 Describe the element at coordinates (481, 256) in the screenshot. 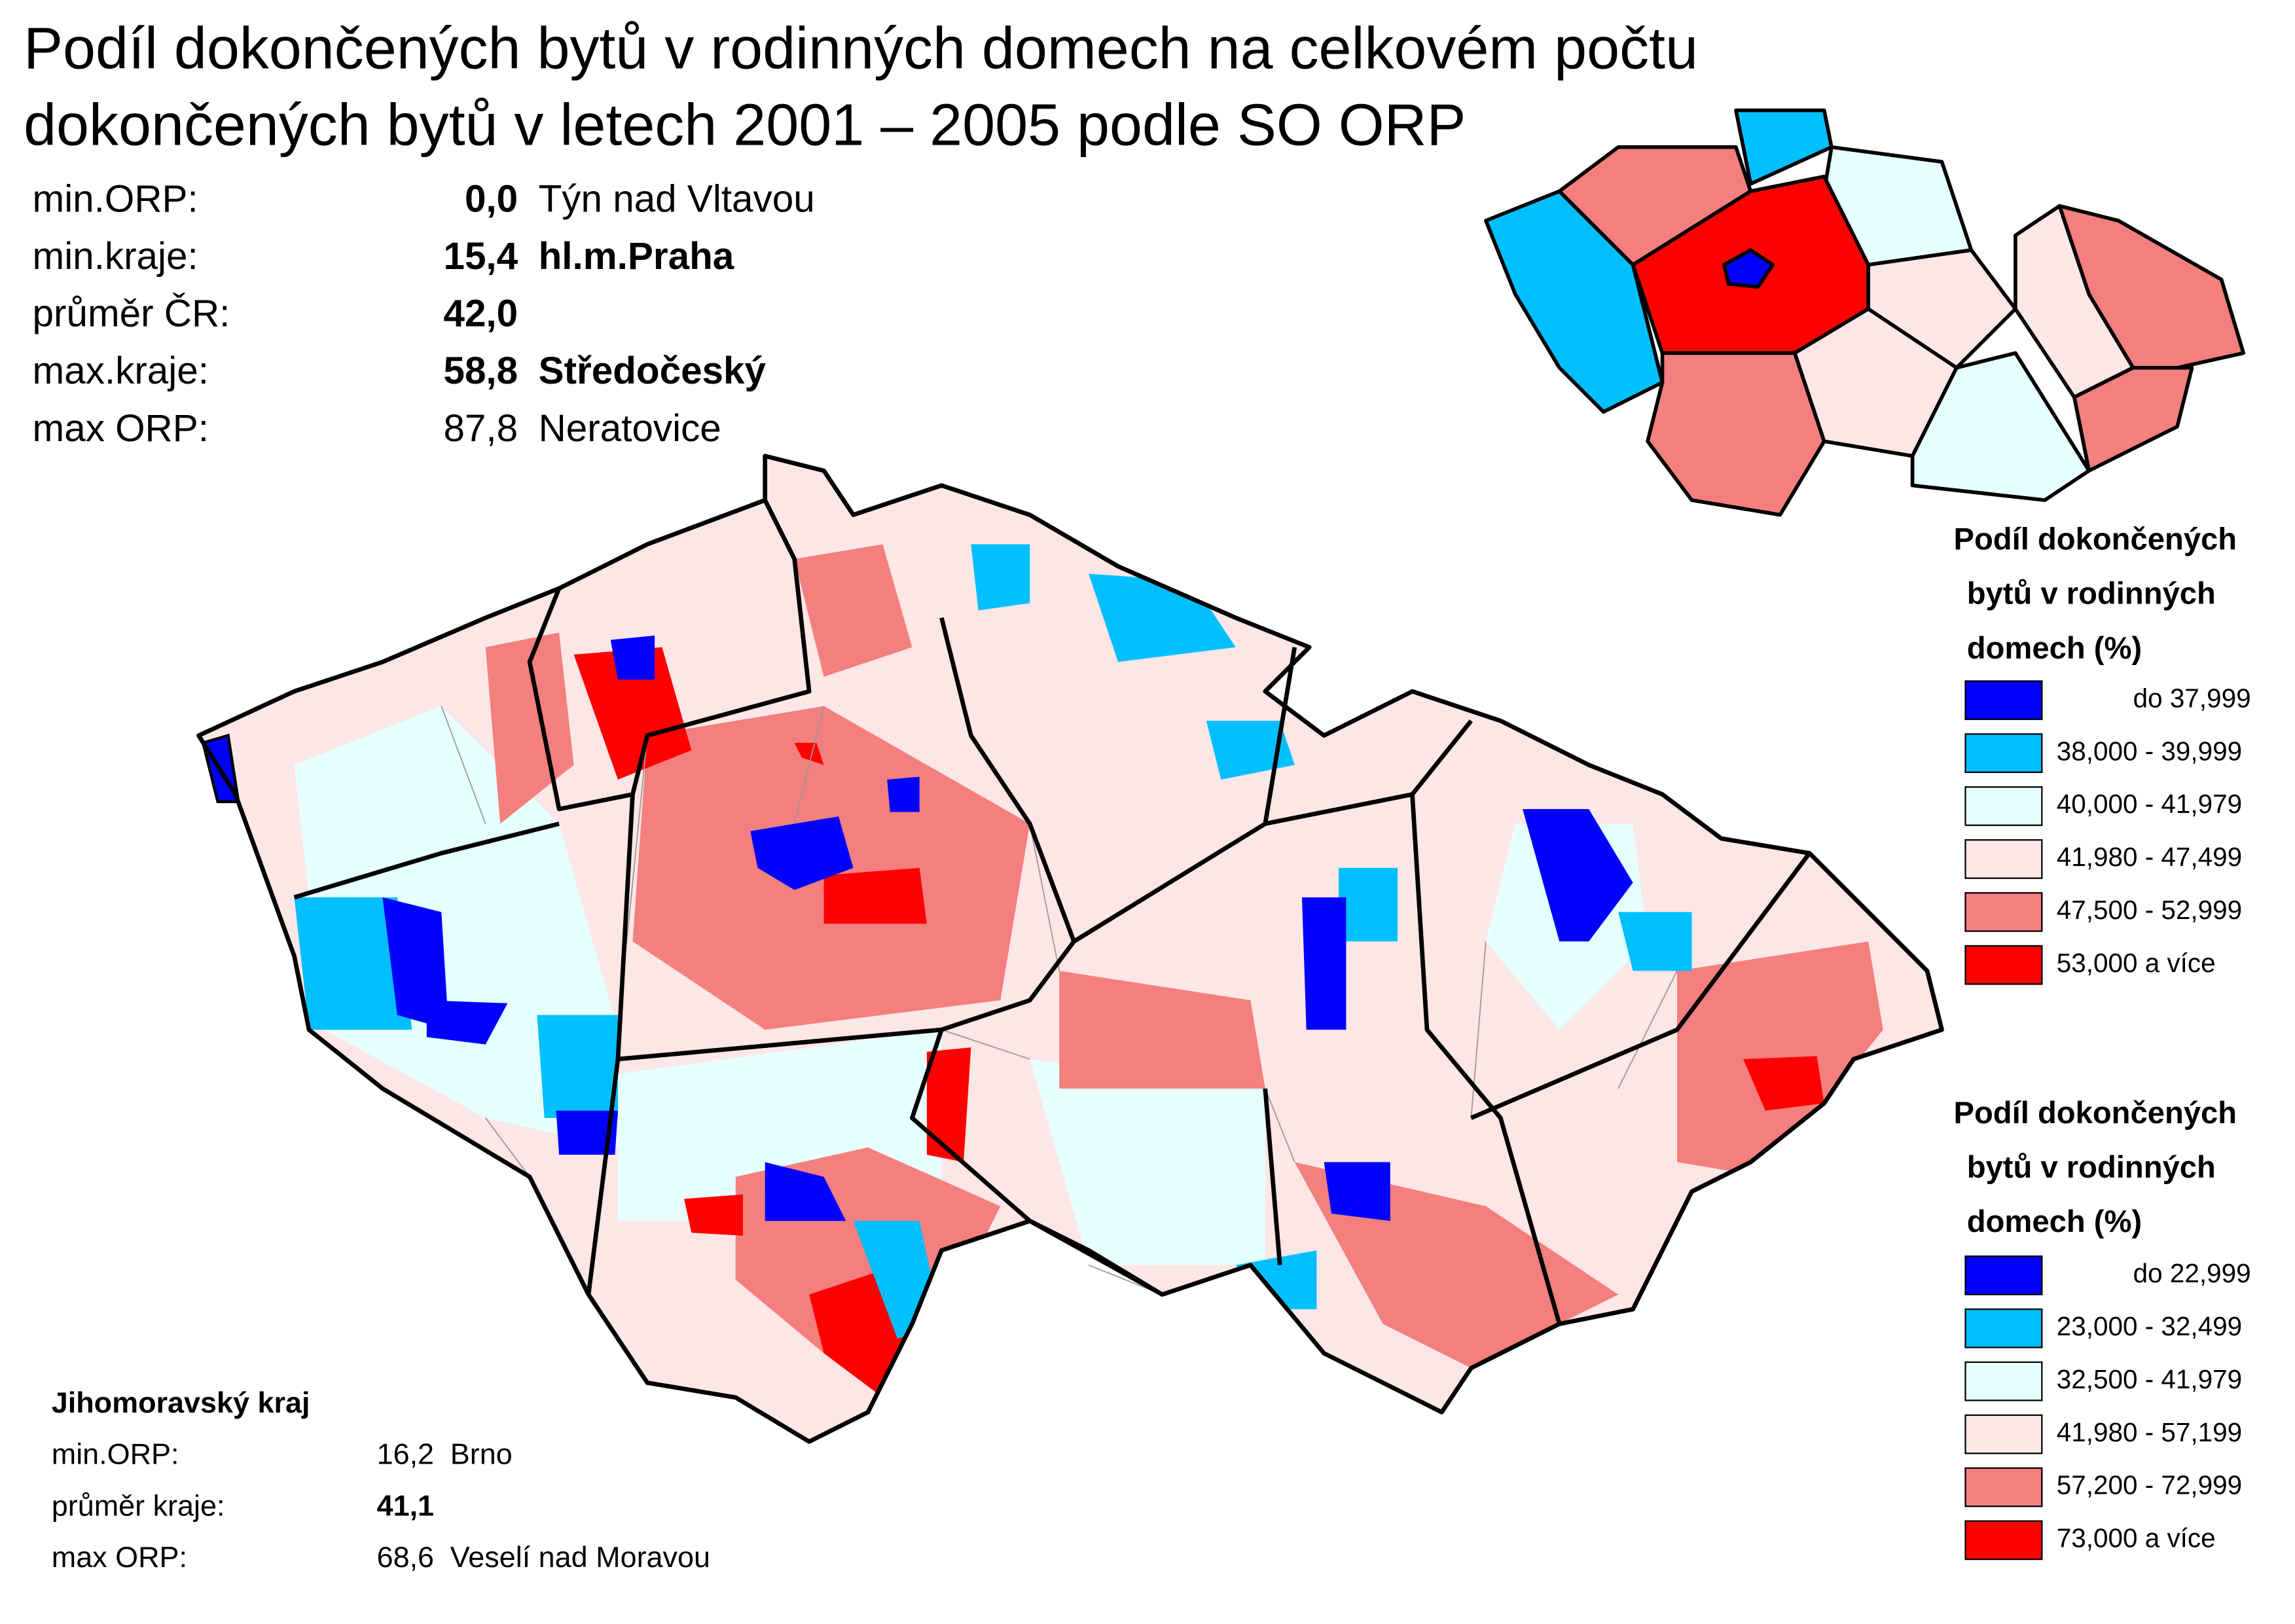

I see `stat-value: 15,4` at that location.